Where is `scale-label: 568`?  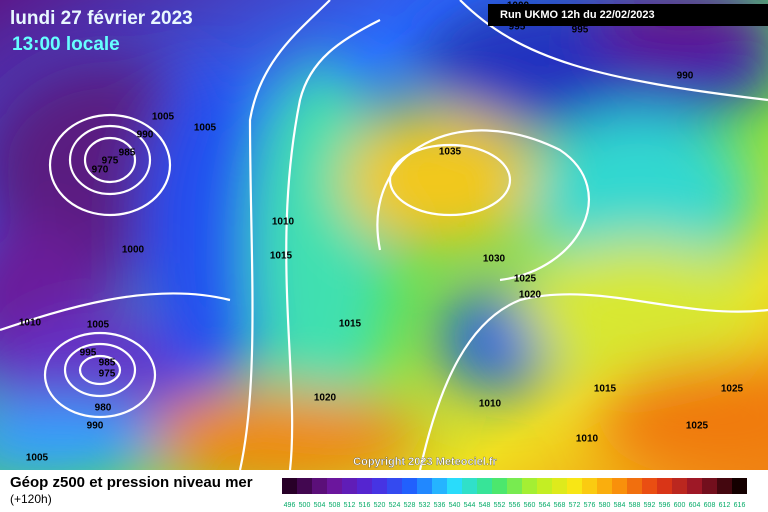 scale-label: 568 is located at coordinates (560, 505).